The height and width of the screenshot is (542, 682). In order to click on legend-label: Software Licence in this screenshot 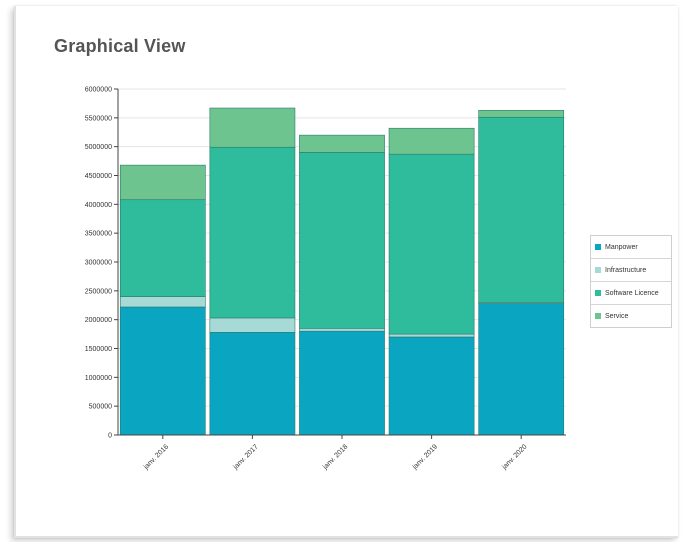, I will do `click(632, 293)`.